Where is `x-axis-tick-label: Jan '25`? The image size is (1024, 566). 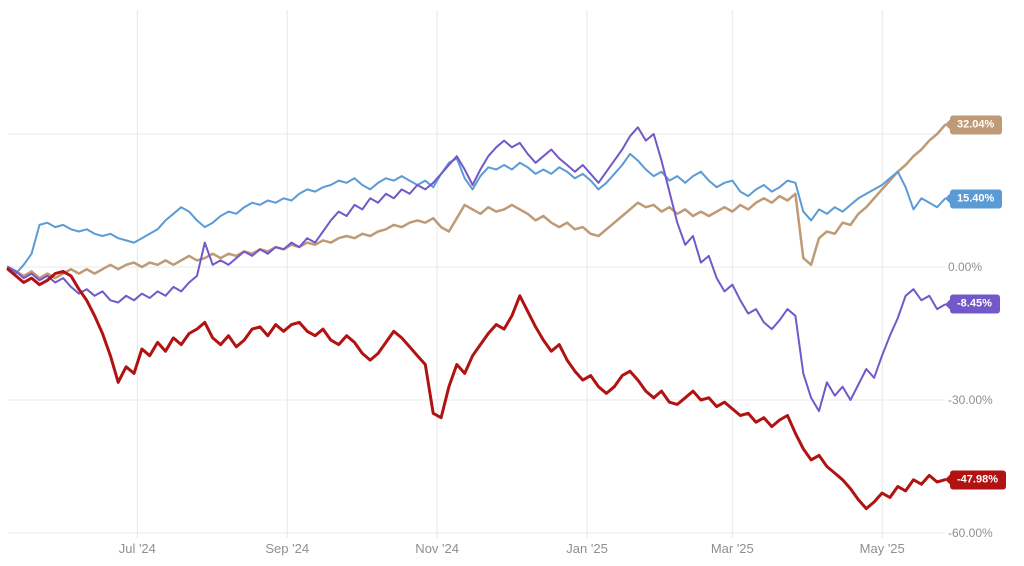
x-axis-tick-label: Jan '25 is located at coordinates (587, 548).